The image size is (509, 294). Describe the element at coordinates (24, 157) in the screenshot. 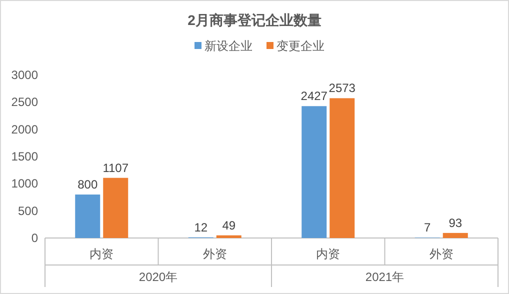

I see `y-tick-label: 1500` at that location.